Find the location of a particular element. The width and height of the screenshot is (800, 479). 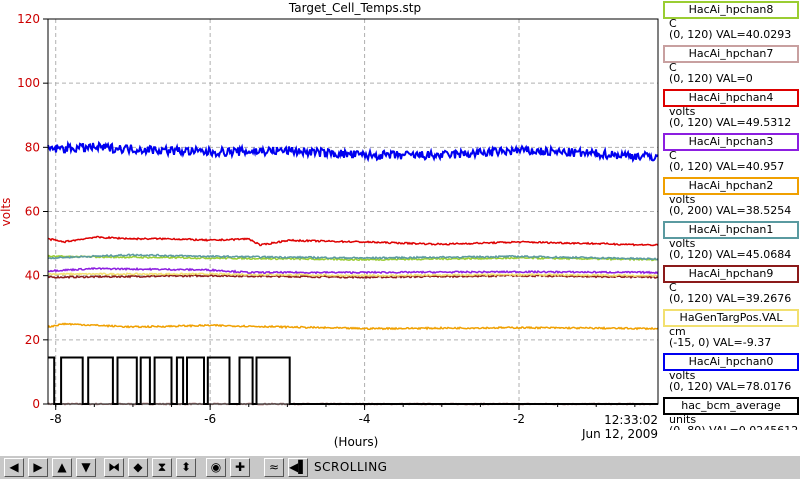

legend-label: HacAi_hpchan2 is located at coordinates (731, 186).